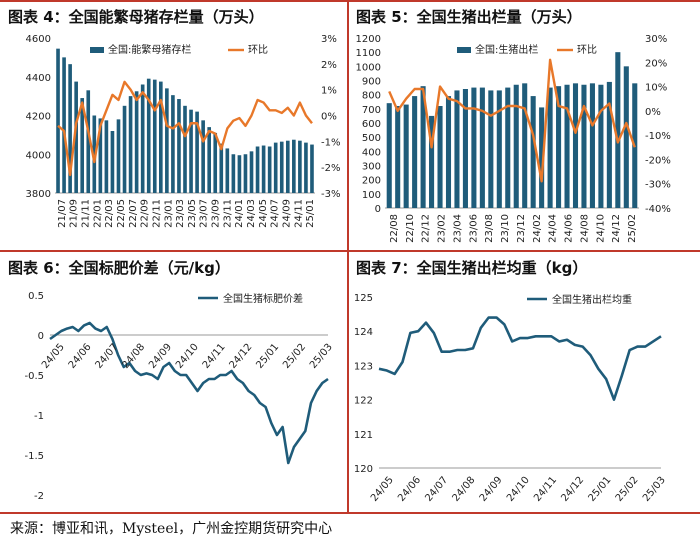  What do you see at coordinates (171, 529) in the screenshot?
I see `source-note: 来源：博亚和讯，Mysteel，广州金控期货研究中心` at bounding box center [171, 529].